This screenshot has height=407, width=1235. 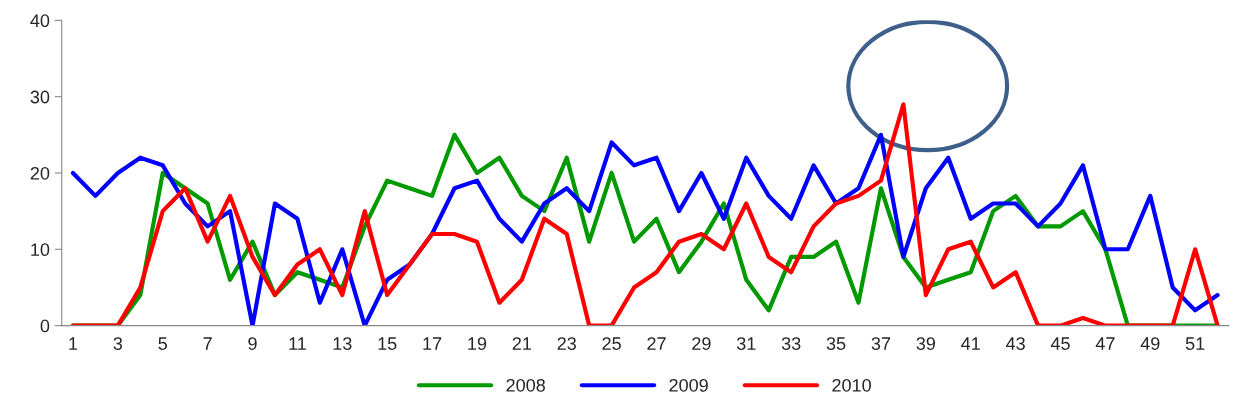 I want to click on x-tick-label: 7, so click(x=207, y=343).